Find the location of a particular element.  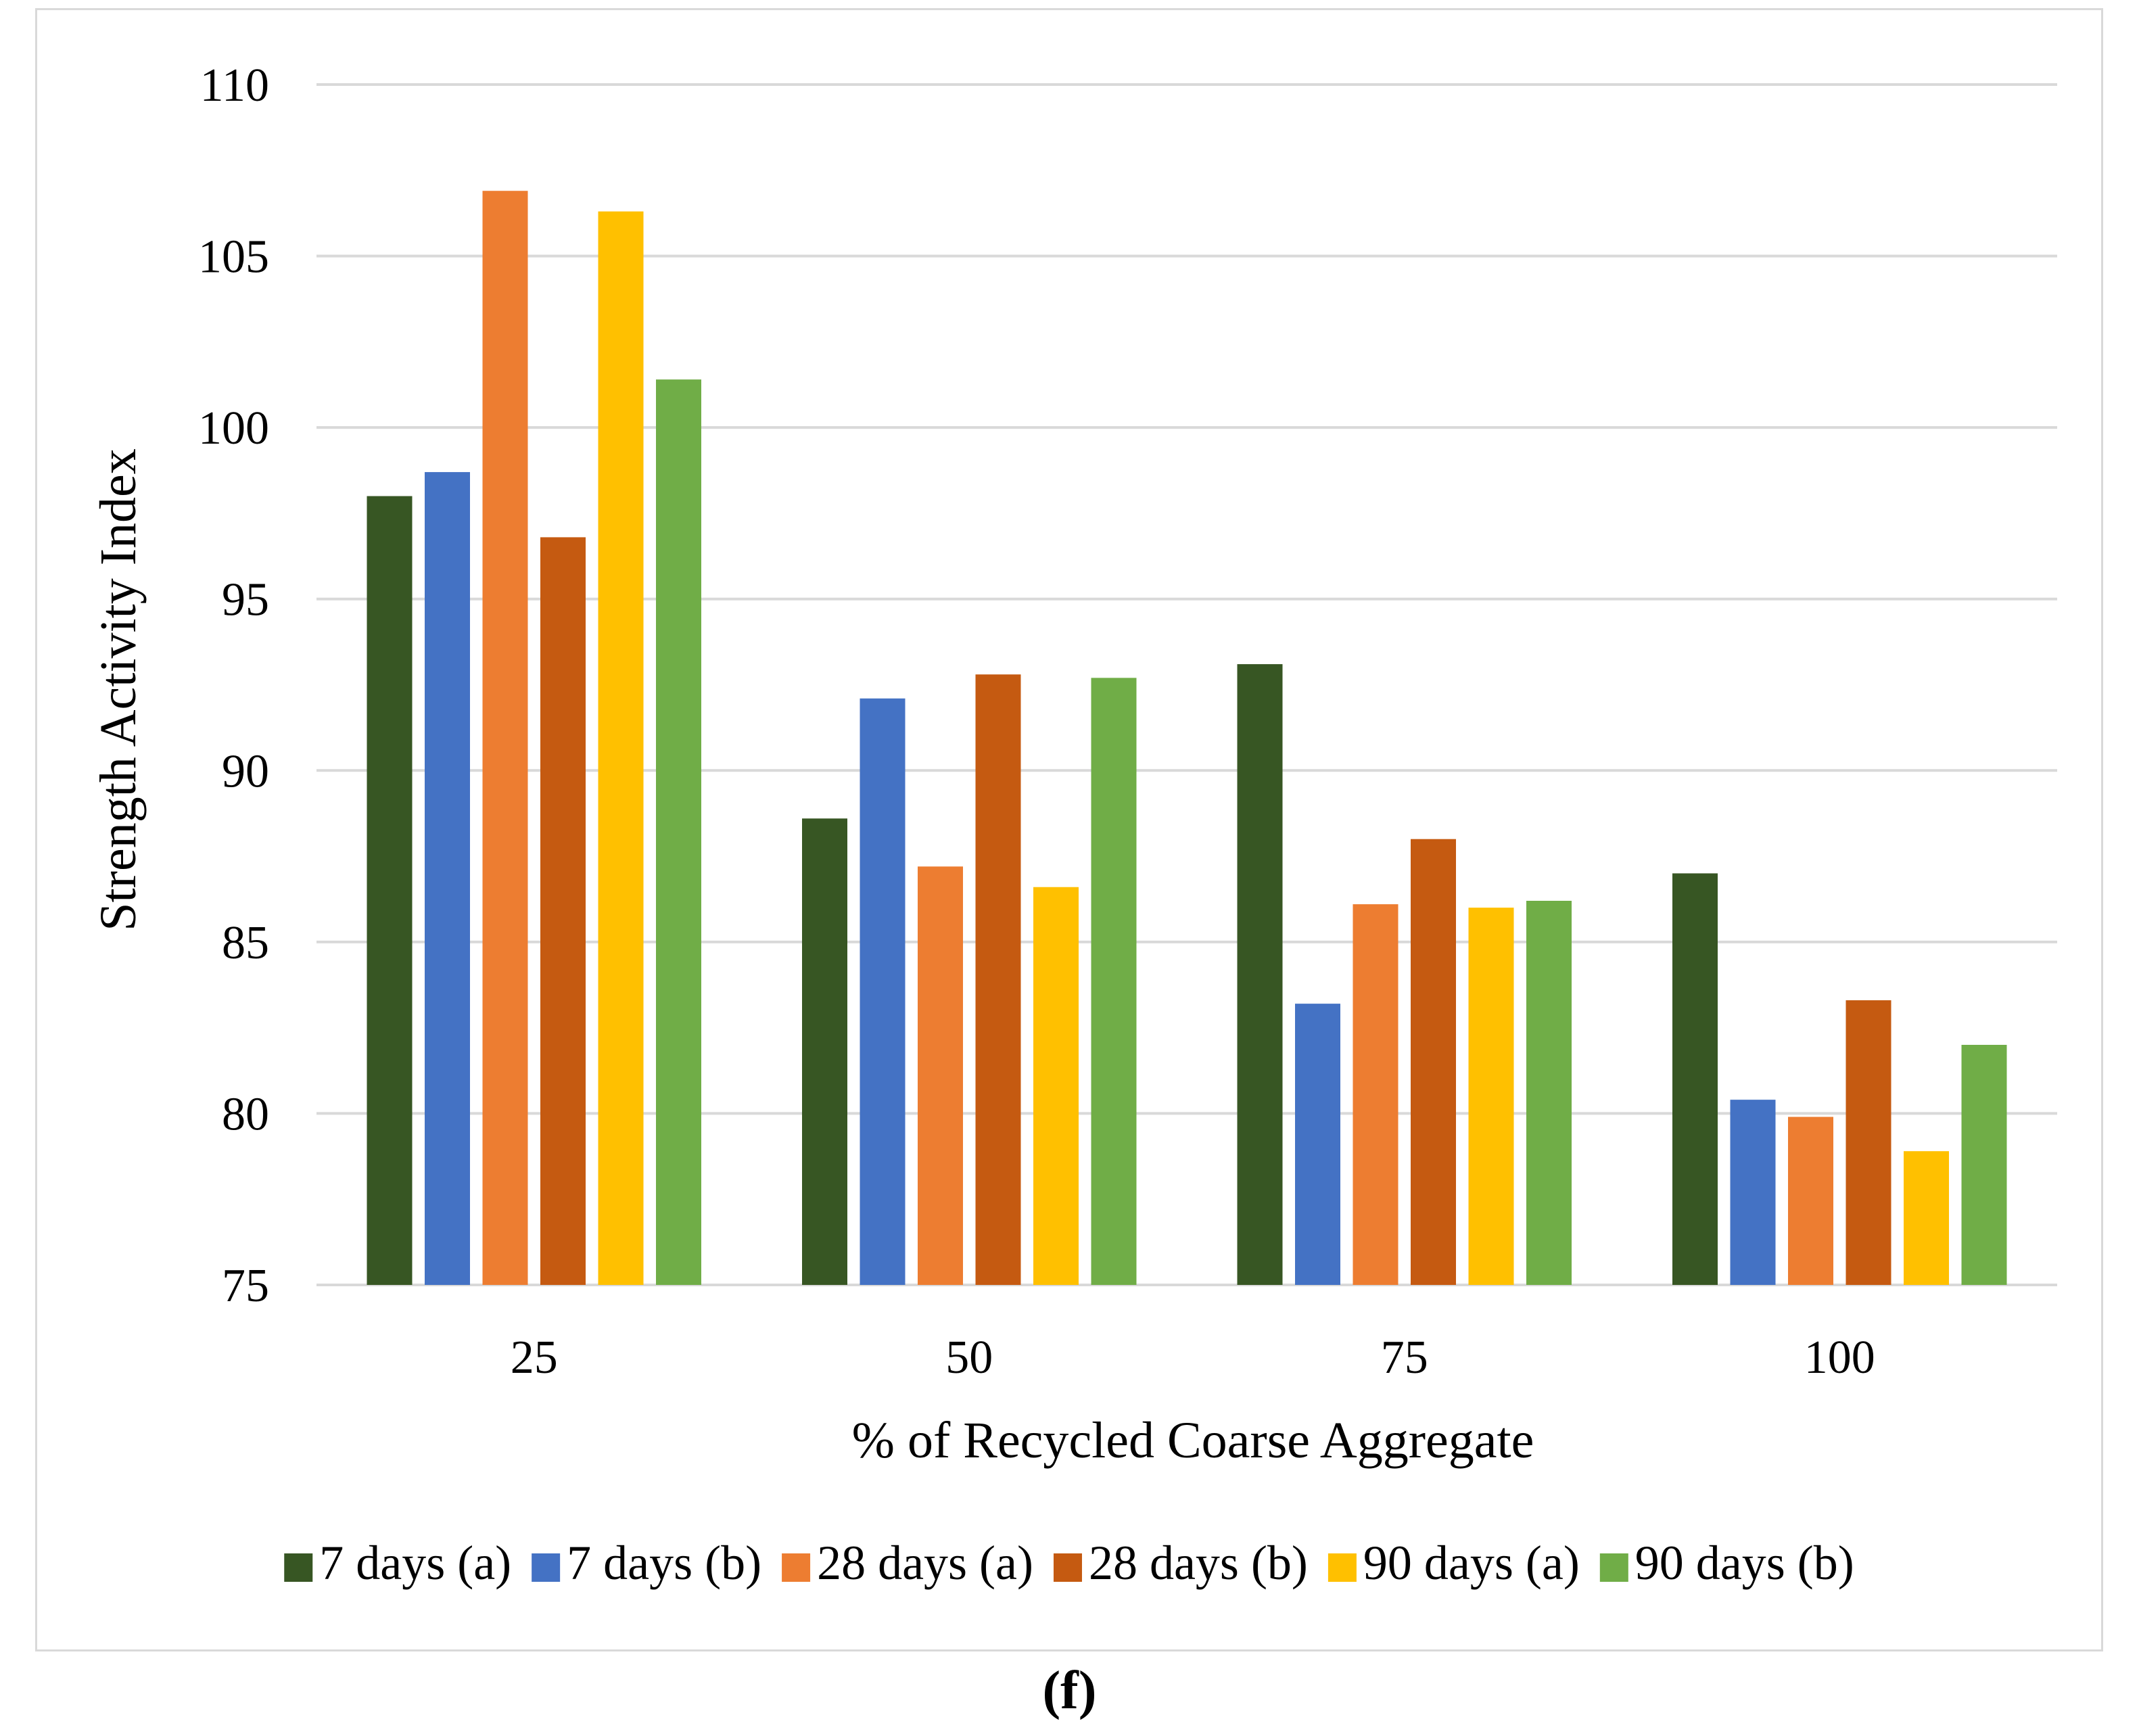

legend-label: 90 days (a) is located at coordinates (1471, 1563).